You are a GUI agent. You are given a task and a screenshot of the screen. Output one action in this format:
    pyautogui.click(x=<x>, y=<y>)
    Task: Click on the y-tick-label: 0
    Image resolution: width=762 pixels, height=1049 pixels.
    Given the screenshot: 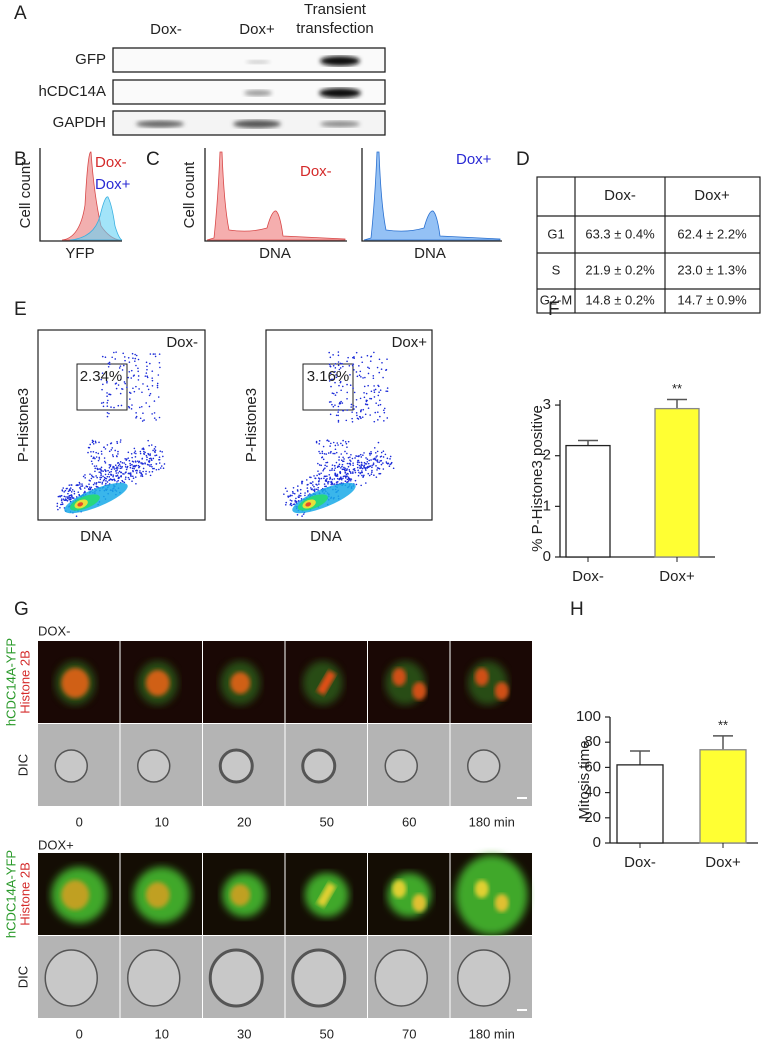 What is the action you would take?
    pyautogui.click(x=597, y=842)
    